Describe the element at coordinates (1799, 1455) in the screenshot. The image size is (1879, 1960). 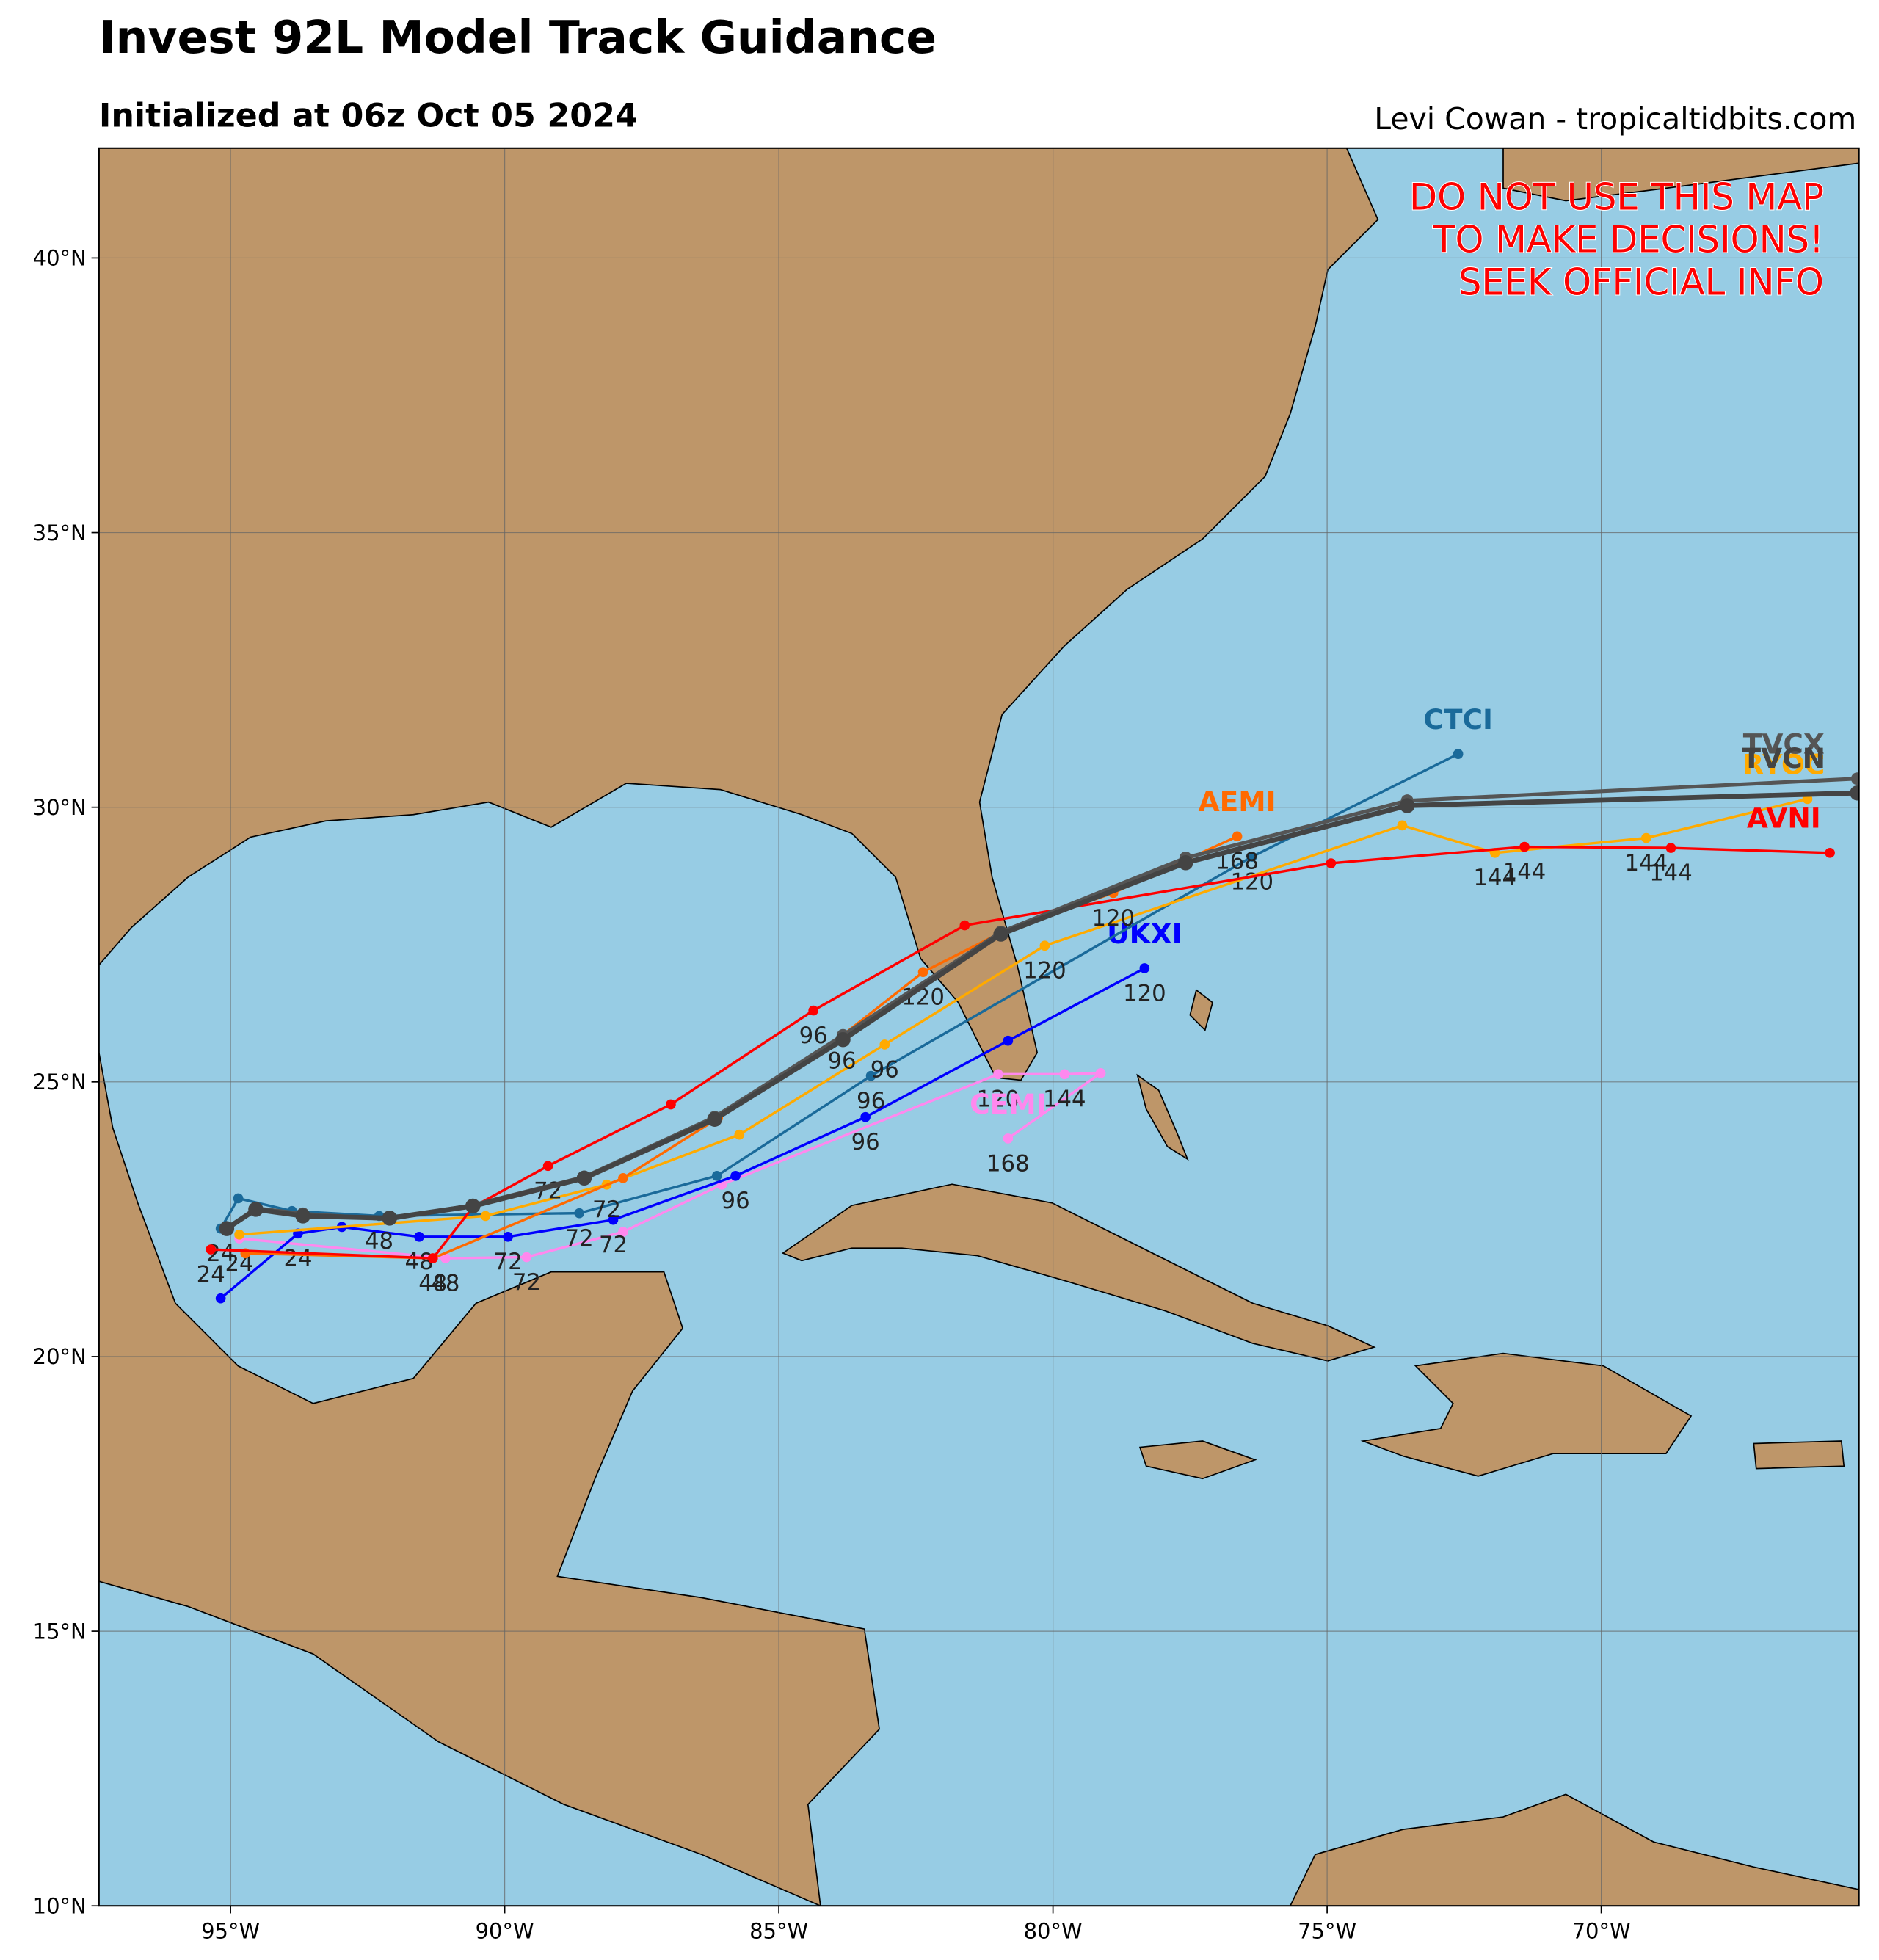
I see `land-puerto-rico` at that location.